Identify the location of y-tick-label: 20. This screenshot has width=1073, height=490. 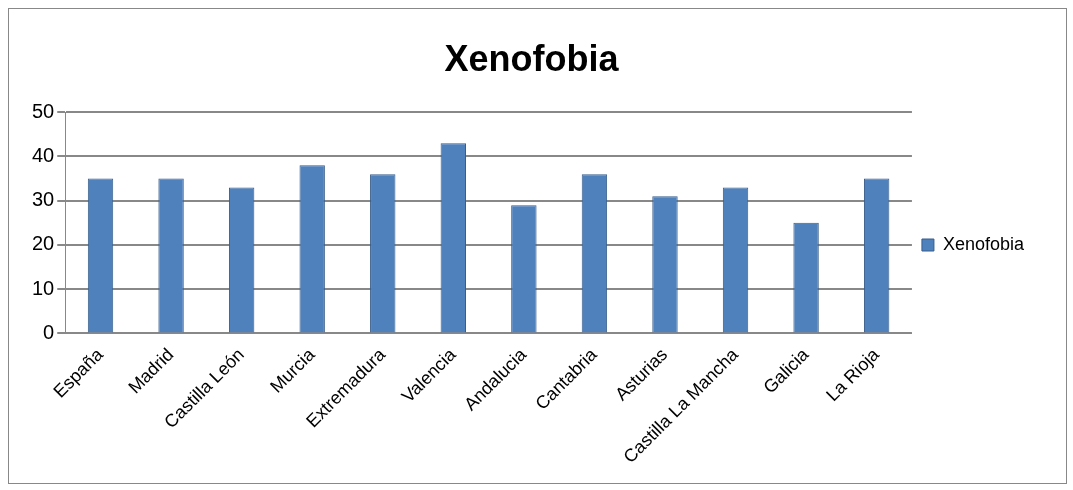
(43, 243).